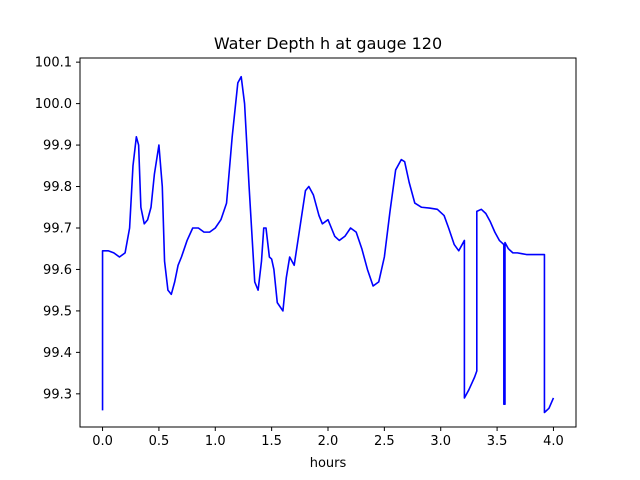 This screenshot has width=640, height=480. What do you see at coordinates (215, 441) in the screenshot?
I see `x-tick-label: 1.0` at bounding box center [215, 441].